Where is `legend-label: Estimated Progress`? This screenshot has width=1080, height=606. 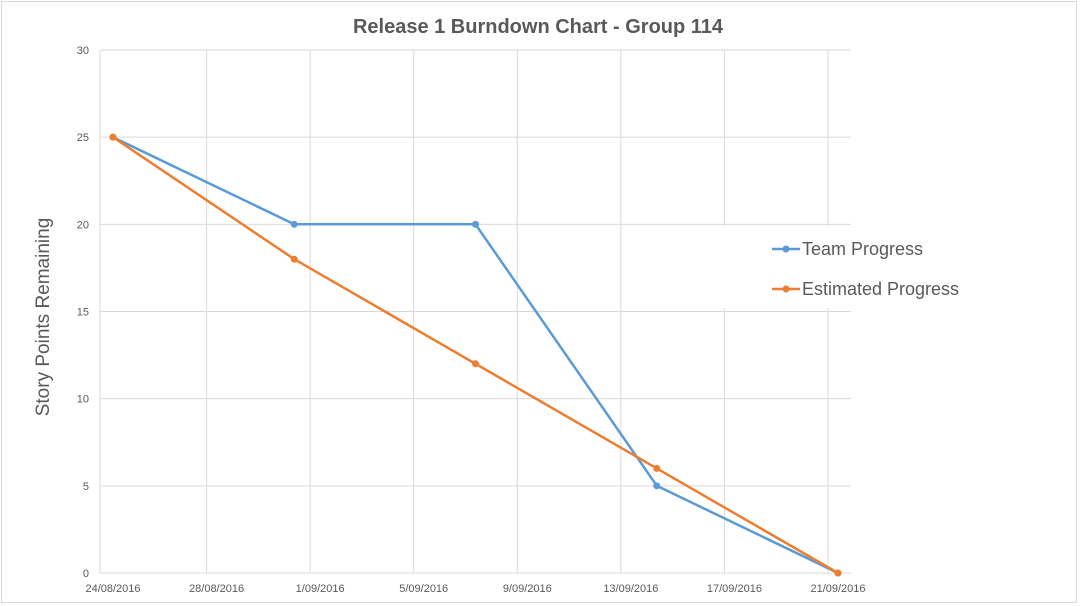 legend-label: Estimated Progress is located at coordinates (880, 289).